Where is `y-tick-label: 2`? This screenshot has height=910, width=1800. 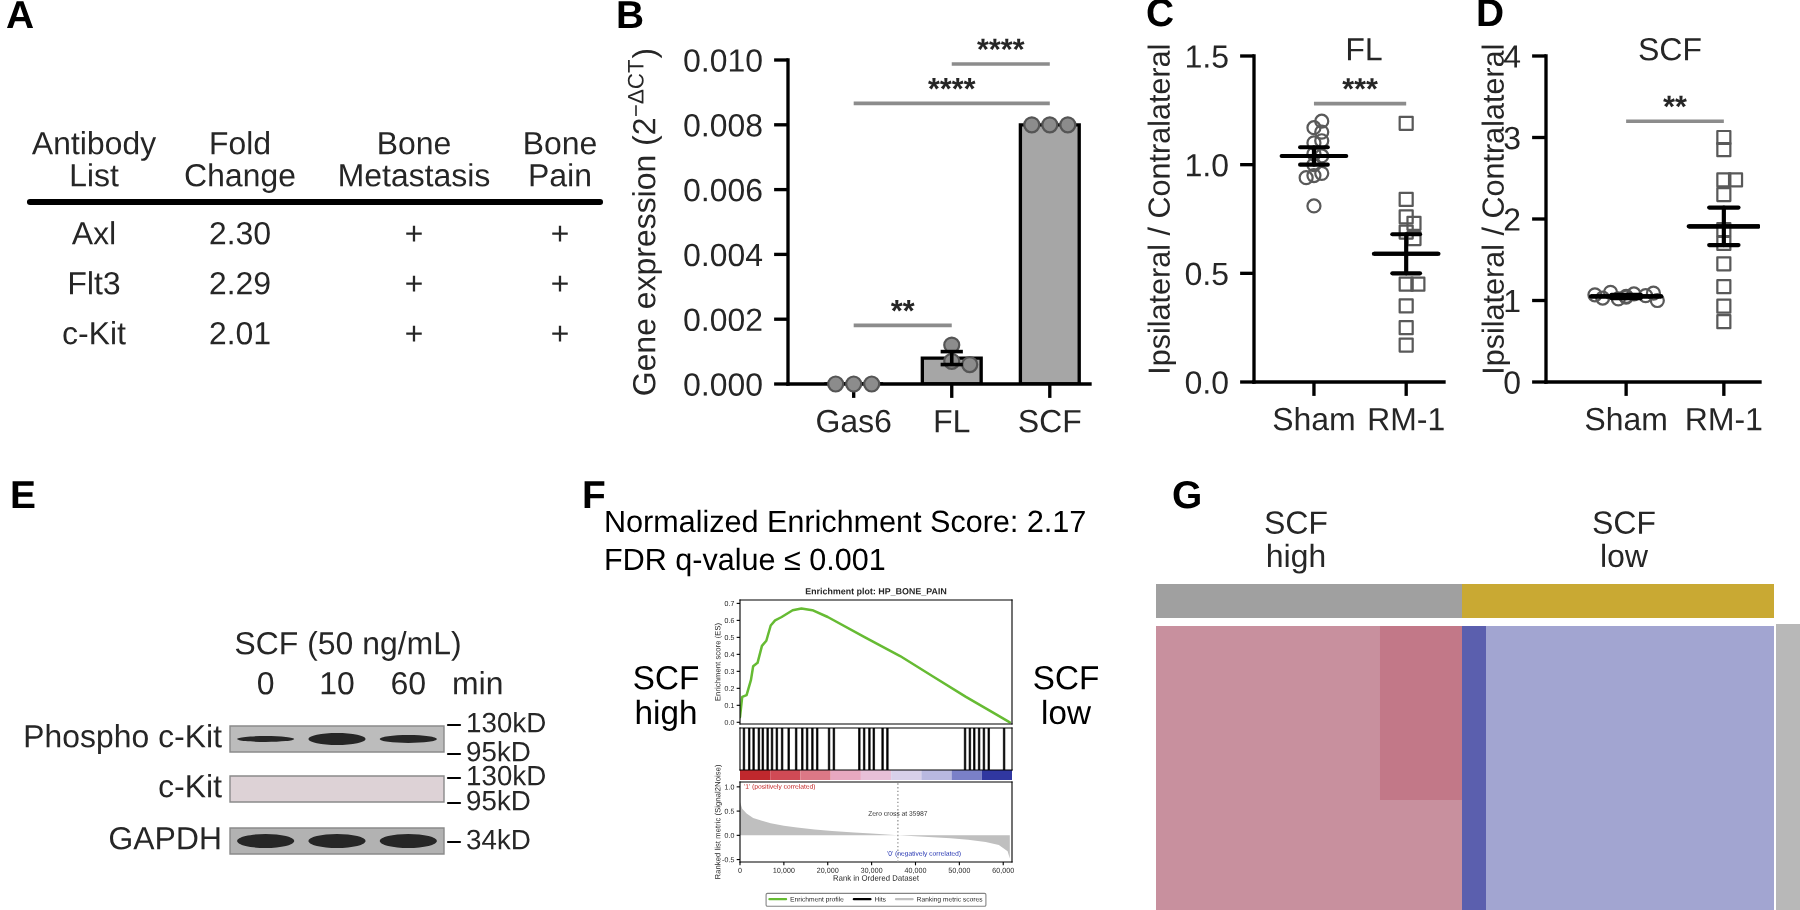
y-tick-label: 2 is located at coordinates (1512, 219).